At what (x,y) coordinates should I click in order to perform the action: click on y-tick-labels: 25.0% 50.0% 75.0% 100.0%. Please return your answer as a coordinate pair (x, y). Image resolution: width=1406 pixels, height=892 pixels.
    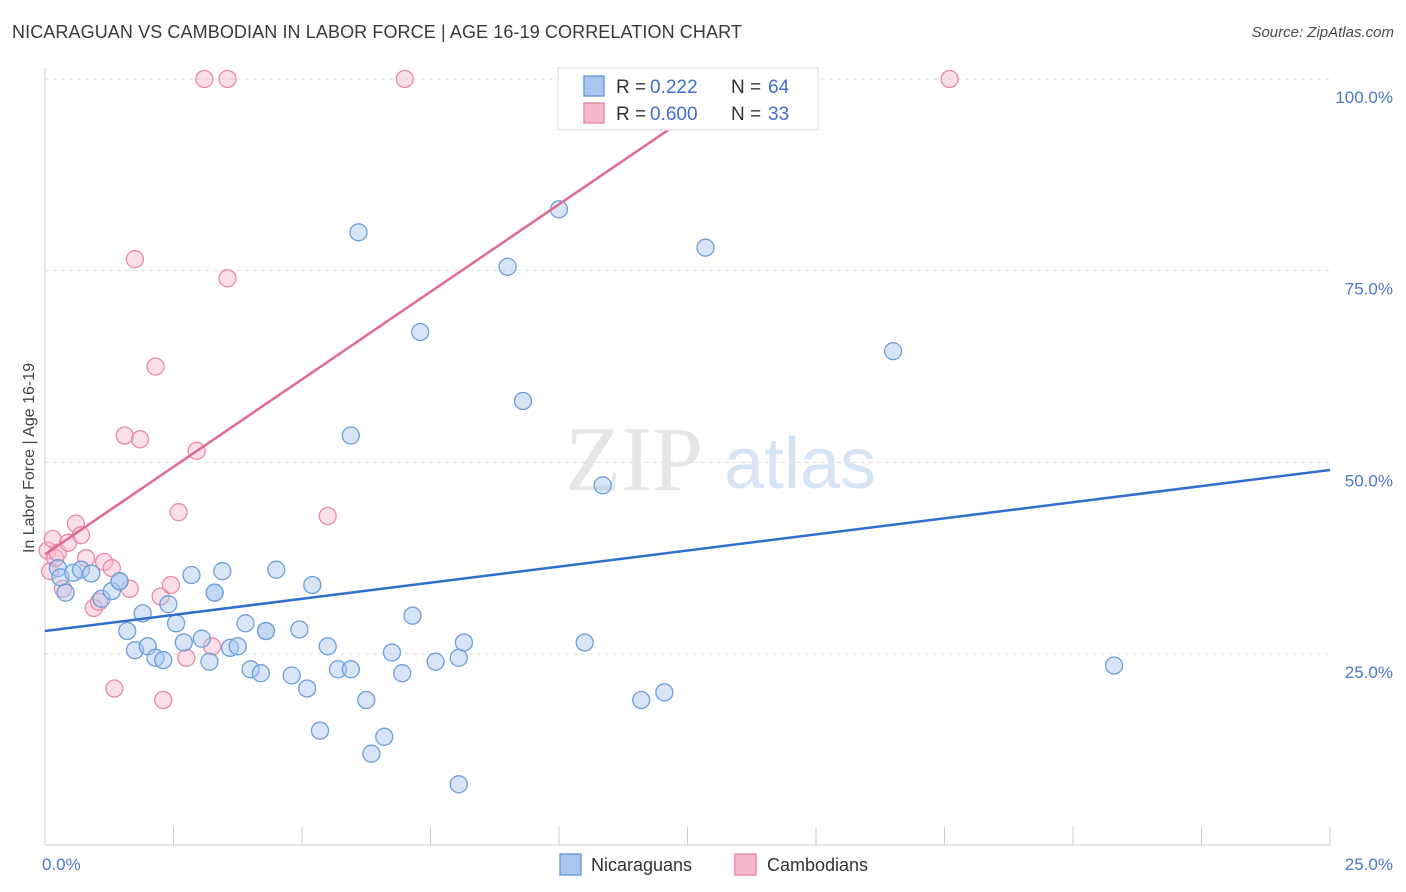
    Looking at the image, I should click on (1364, 385).